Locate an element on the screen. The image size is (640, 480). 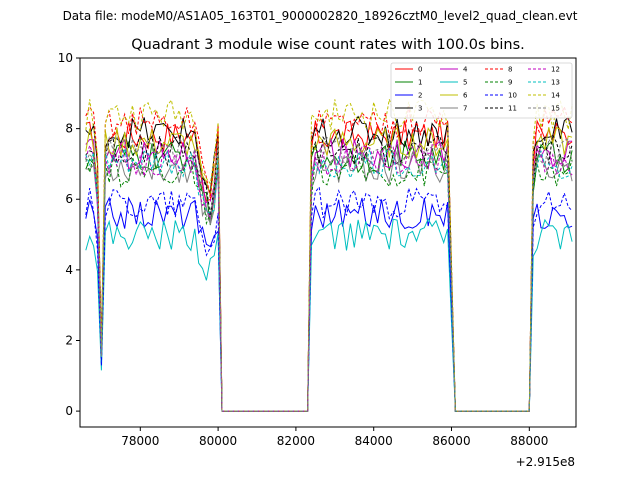
x-tick-label: 80000 is located at coordinates (218, 441).